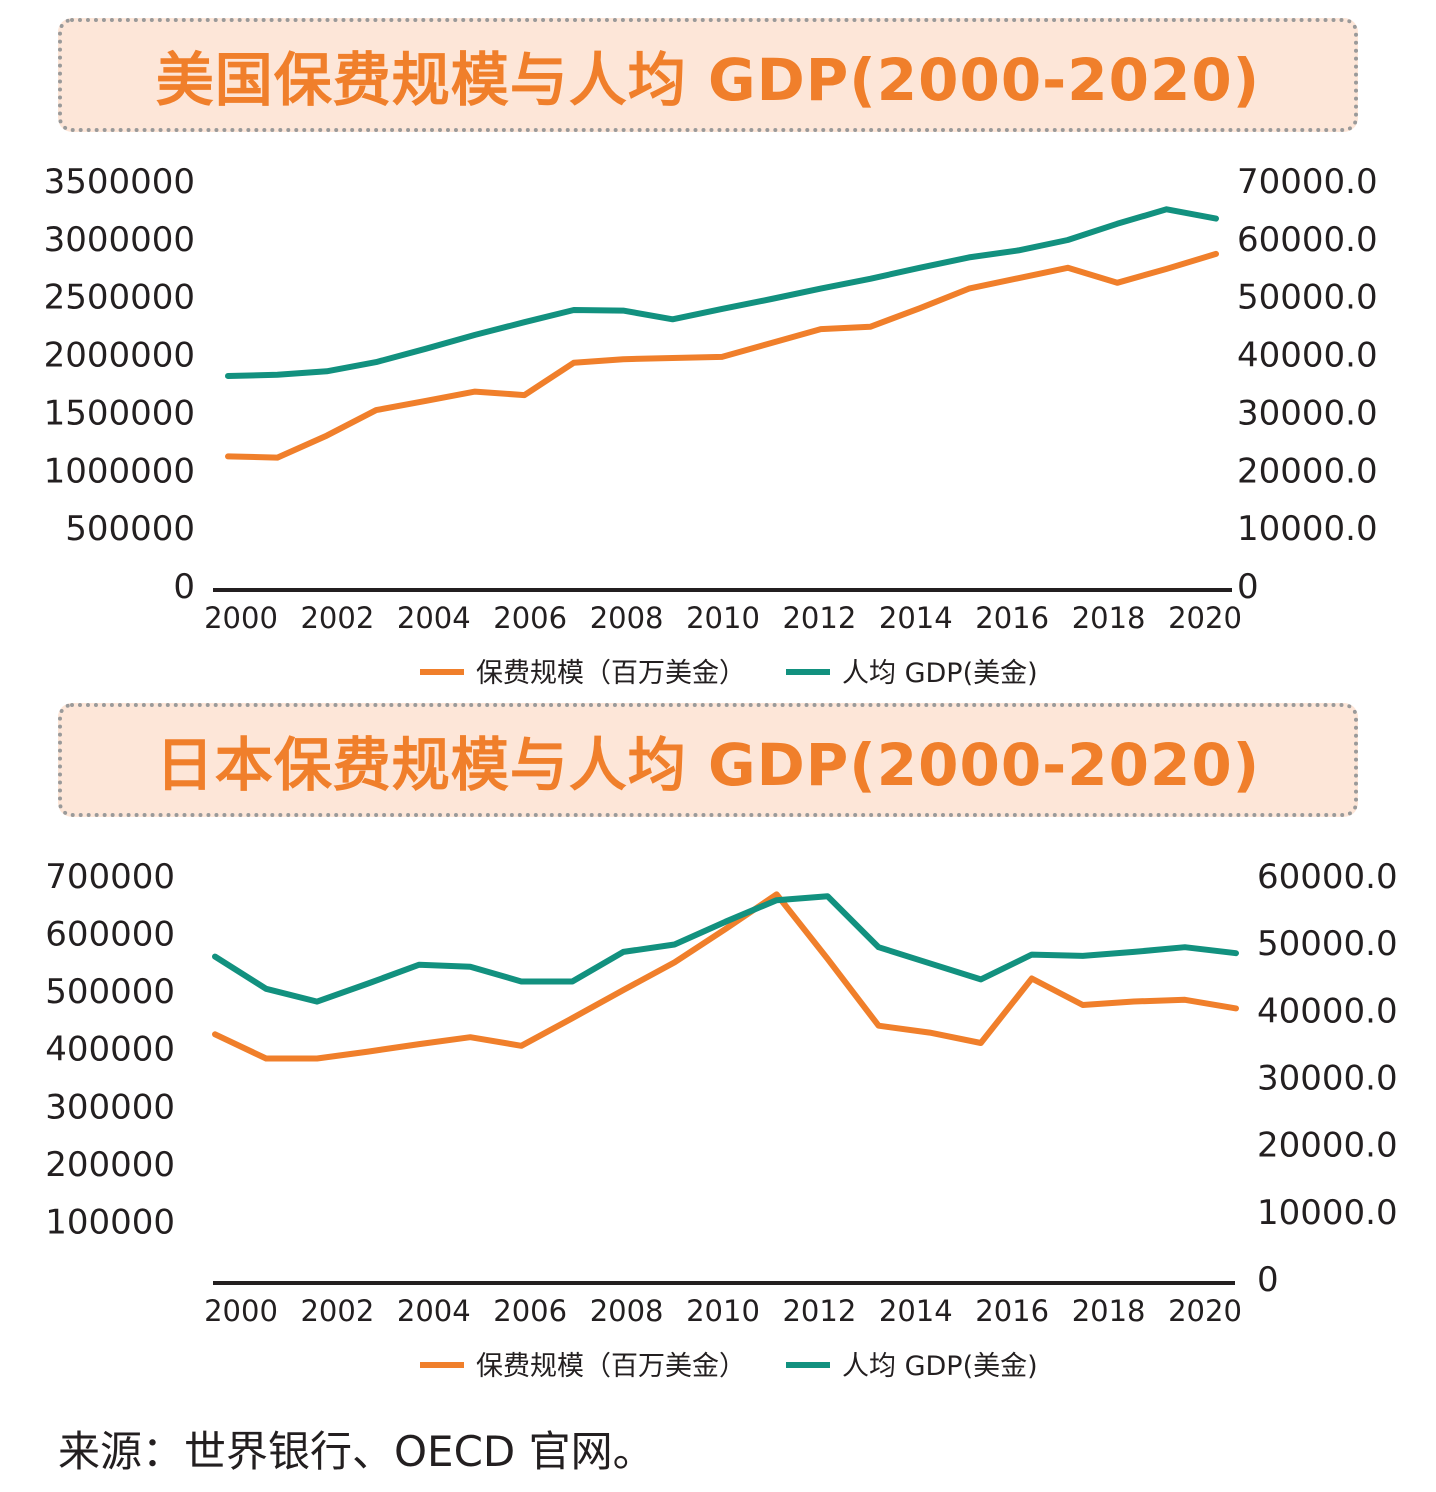  Describe the element at coordinates (241, 618) in the screenshot. I see `us-x-tick-label: 2000` at that location.